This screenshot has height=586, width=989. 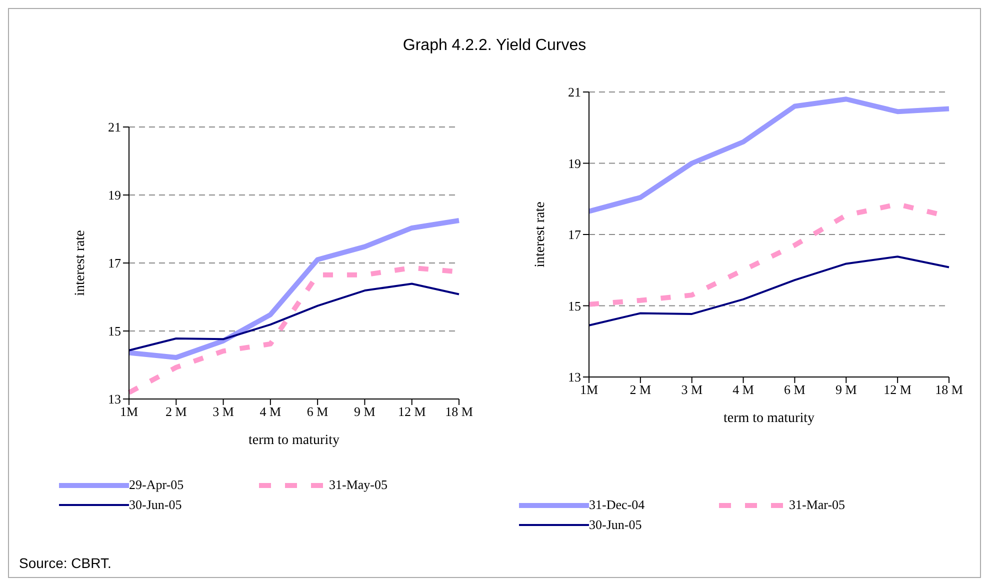 What do you see at coordinates (156, 485) in the screenshot?
I see `legend-label: 29-Apr-05` at bounding box center [156, 485].